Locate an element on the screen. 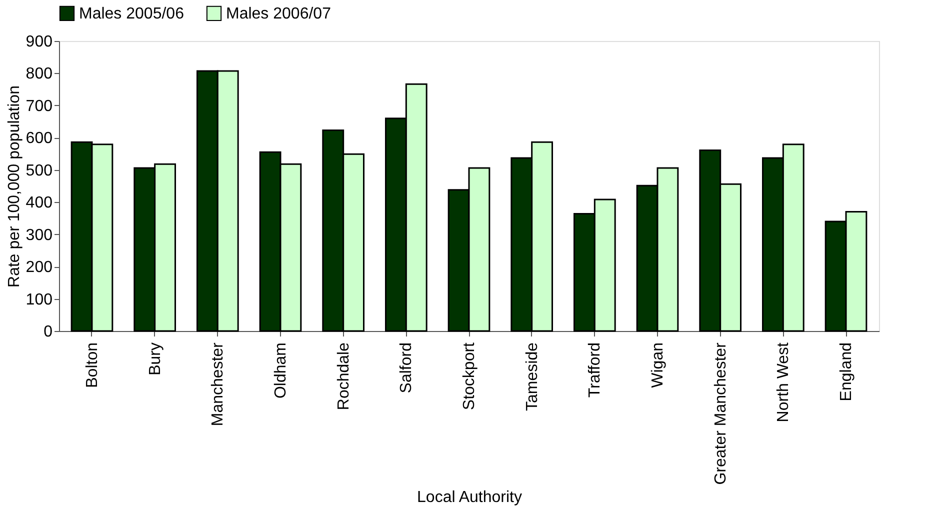 The height and width of the screenshot is (509, 937). y-tick-label: 600 is located at coordinates (39, 139).